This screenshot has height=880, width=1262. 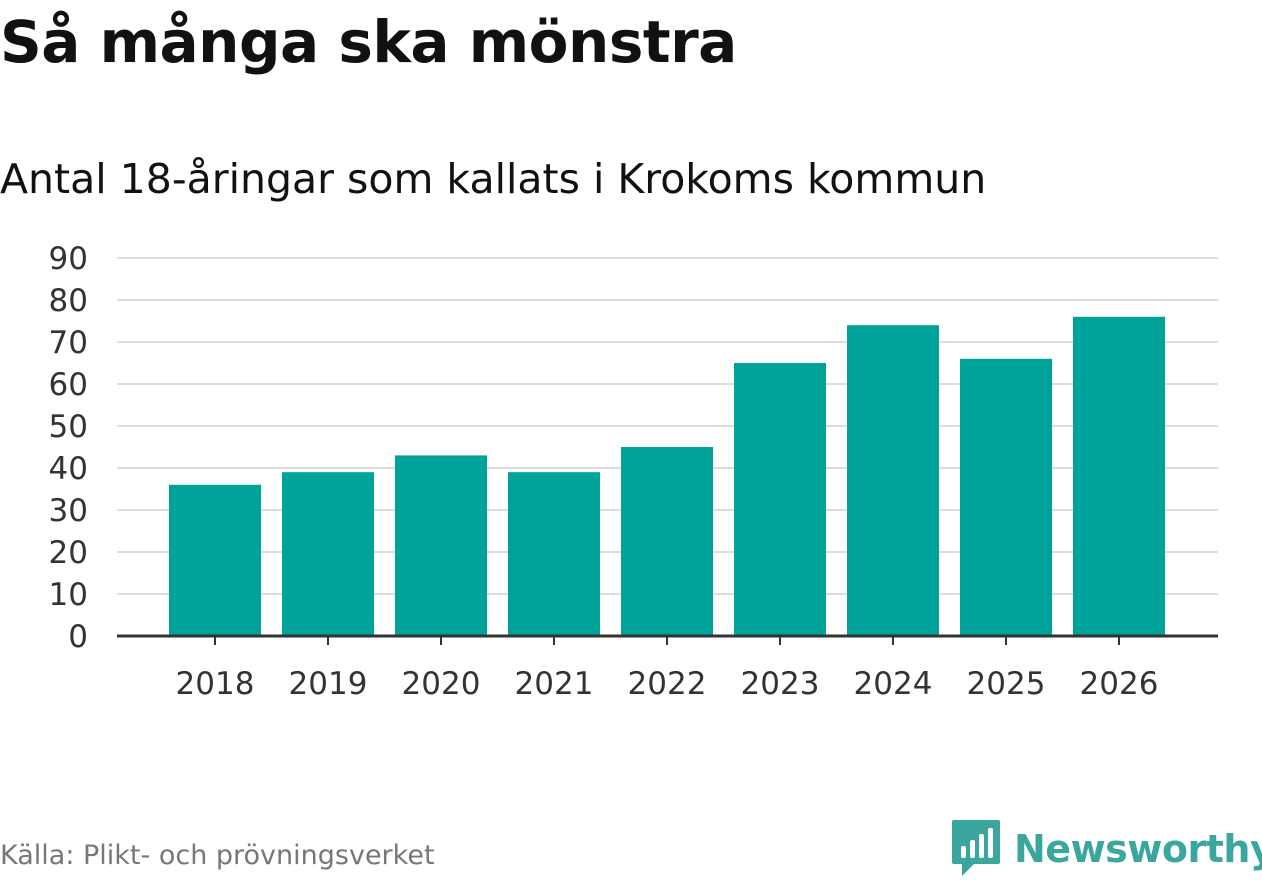 What do you see at coordinates (893, 480) in the screenshot?
I see `bar-2024` at bounding box center [893, 480].